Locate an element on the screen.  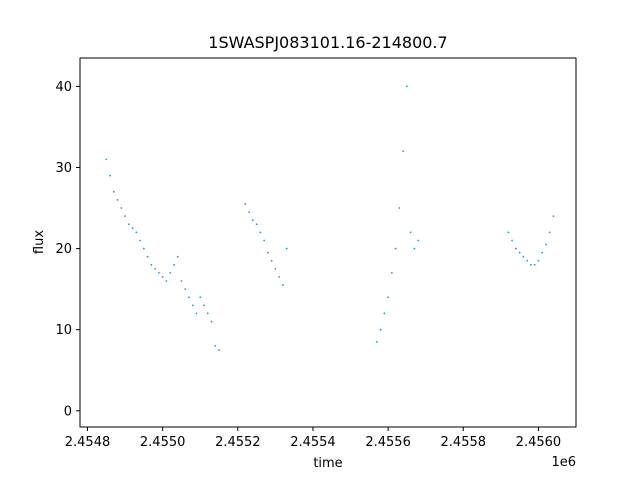
y-tick-label: 40 is located at coordinates (63, 87).